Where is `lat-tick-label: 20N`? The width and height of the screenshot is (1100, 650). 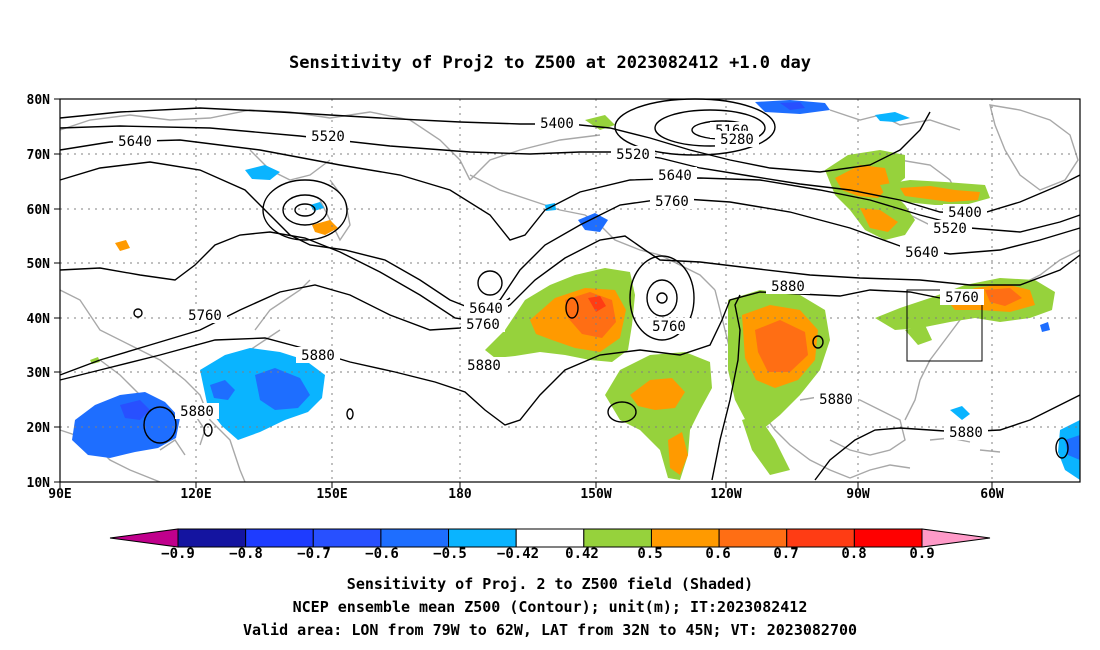
lat-tick-label: 20N is located at coordinates (39, 428).